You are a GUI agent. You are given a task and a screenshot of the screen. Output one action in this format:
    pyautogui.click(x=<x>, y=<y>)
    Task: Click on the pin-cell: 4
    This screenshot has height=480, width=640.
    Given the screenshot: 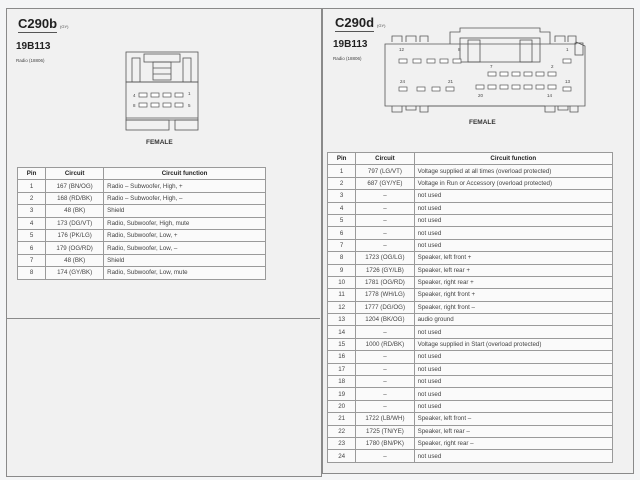 What is the action you would take?
    pyautogui.click(x=341, y=208)
    